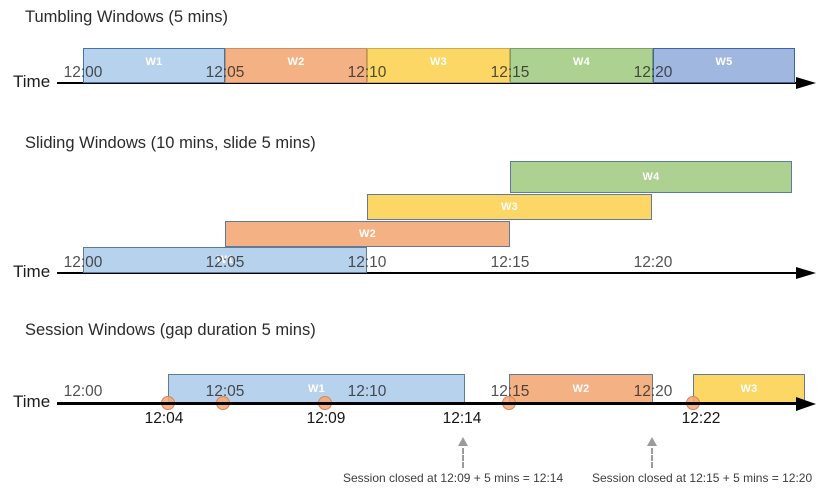  I want to click on section-title-tumbling: Tumbling Windows (5 mins), so click(126, 17).